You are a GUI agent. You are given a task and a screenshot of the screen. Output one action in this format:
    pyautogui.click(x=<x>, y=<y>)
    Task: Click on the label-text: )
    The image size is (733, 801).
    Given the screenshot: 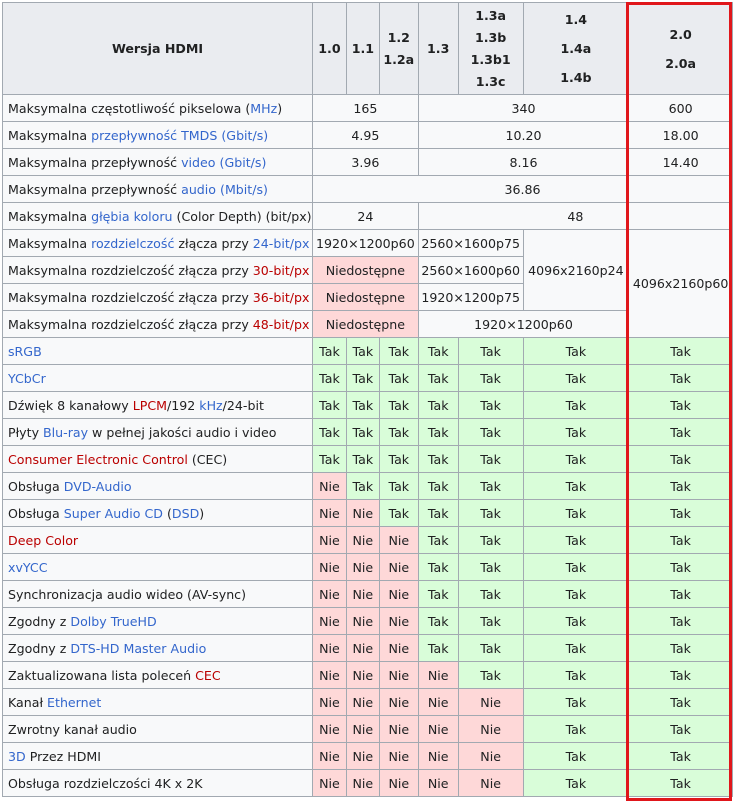 What is the action you would take?
    pyautogui.click(x=202, y=513)
    